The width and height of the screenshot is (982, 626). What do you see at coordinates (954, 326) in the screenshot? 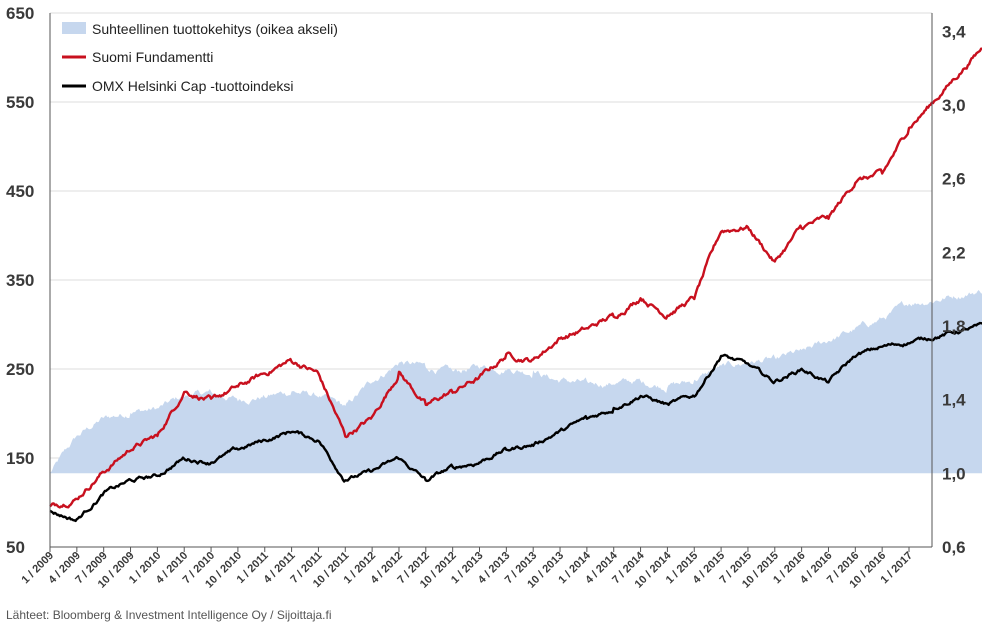
I see `right-axis-tick-label: 1,8` at bounding box center [954, 326].